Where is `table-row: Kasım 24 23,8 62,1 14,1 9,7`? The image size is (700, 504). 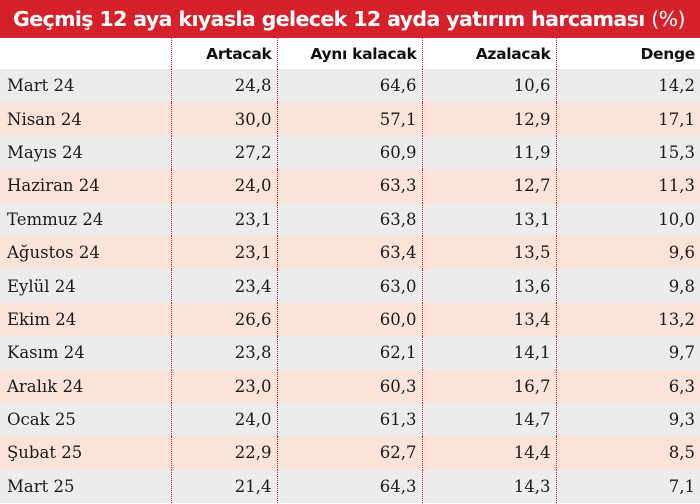
table-row: Kasım 24 23,8 62,1 14,1 9,7 is located at coordinates (350, 353).